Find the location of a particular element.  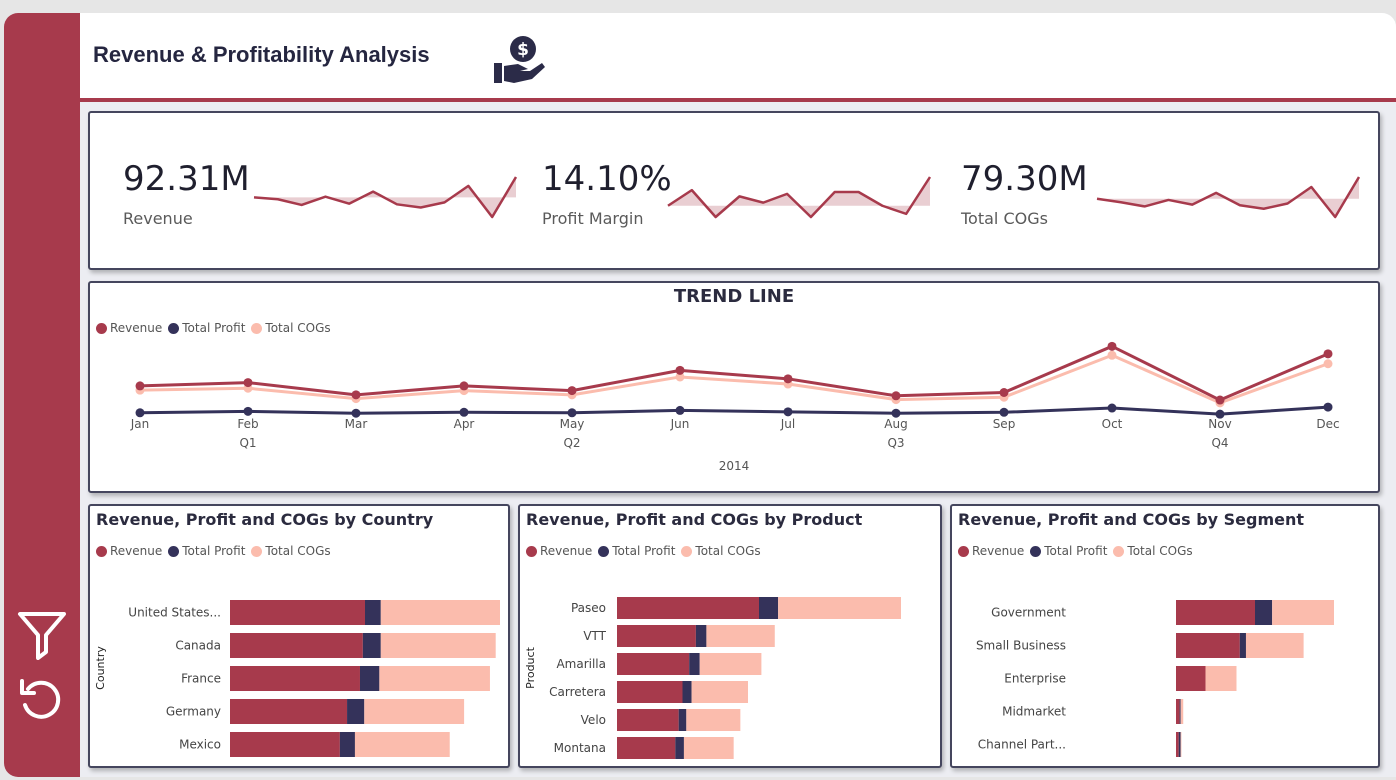

reset-icon is located at coordinates (42, 701).